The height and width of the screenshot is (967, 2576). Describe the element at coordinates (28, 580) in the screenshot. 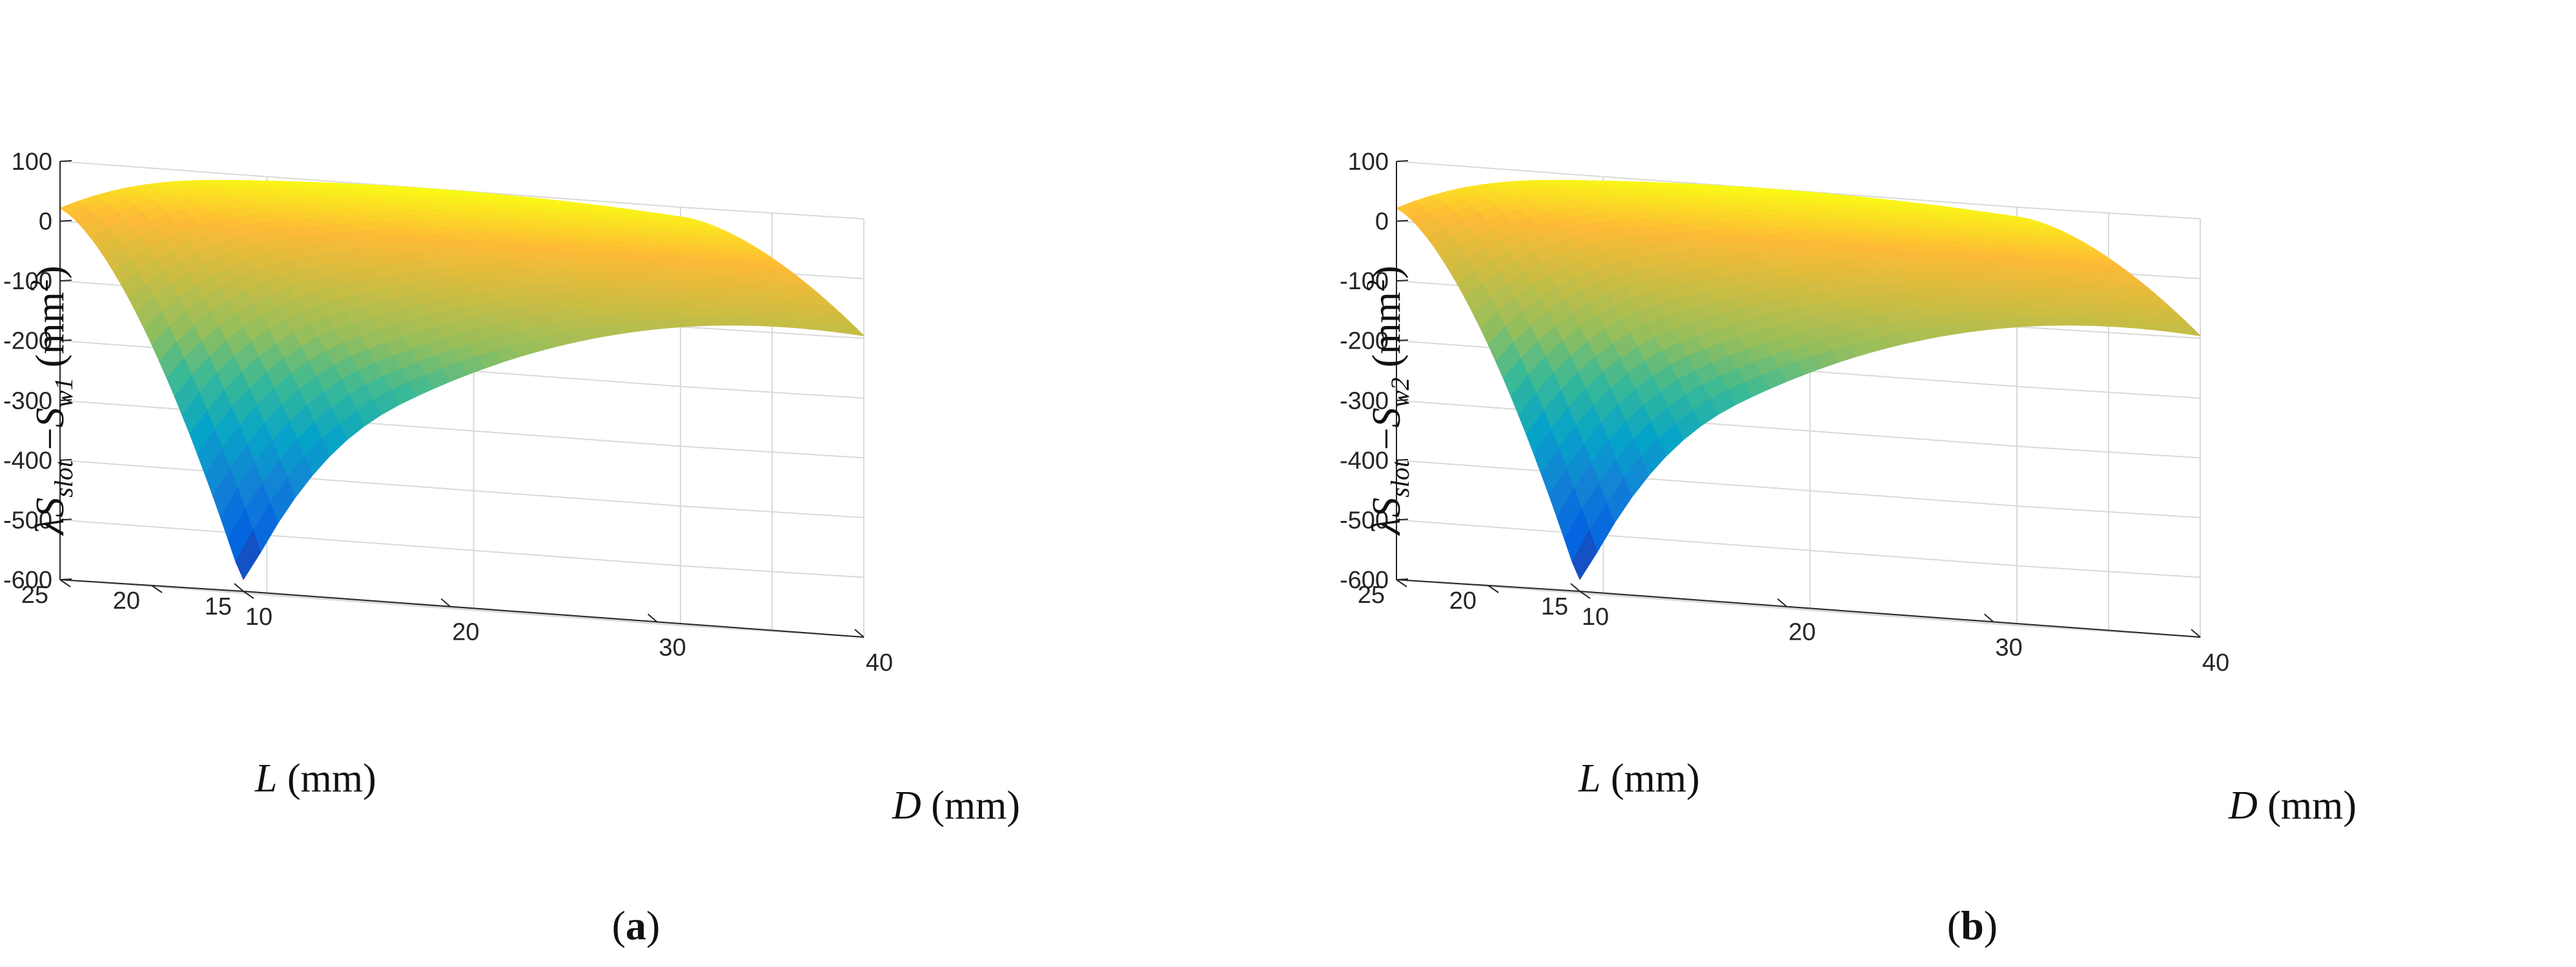

I see `z-tick-label: -600` at that location.